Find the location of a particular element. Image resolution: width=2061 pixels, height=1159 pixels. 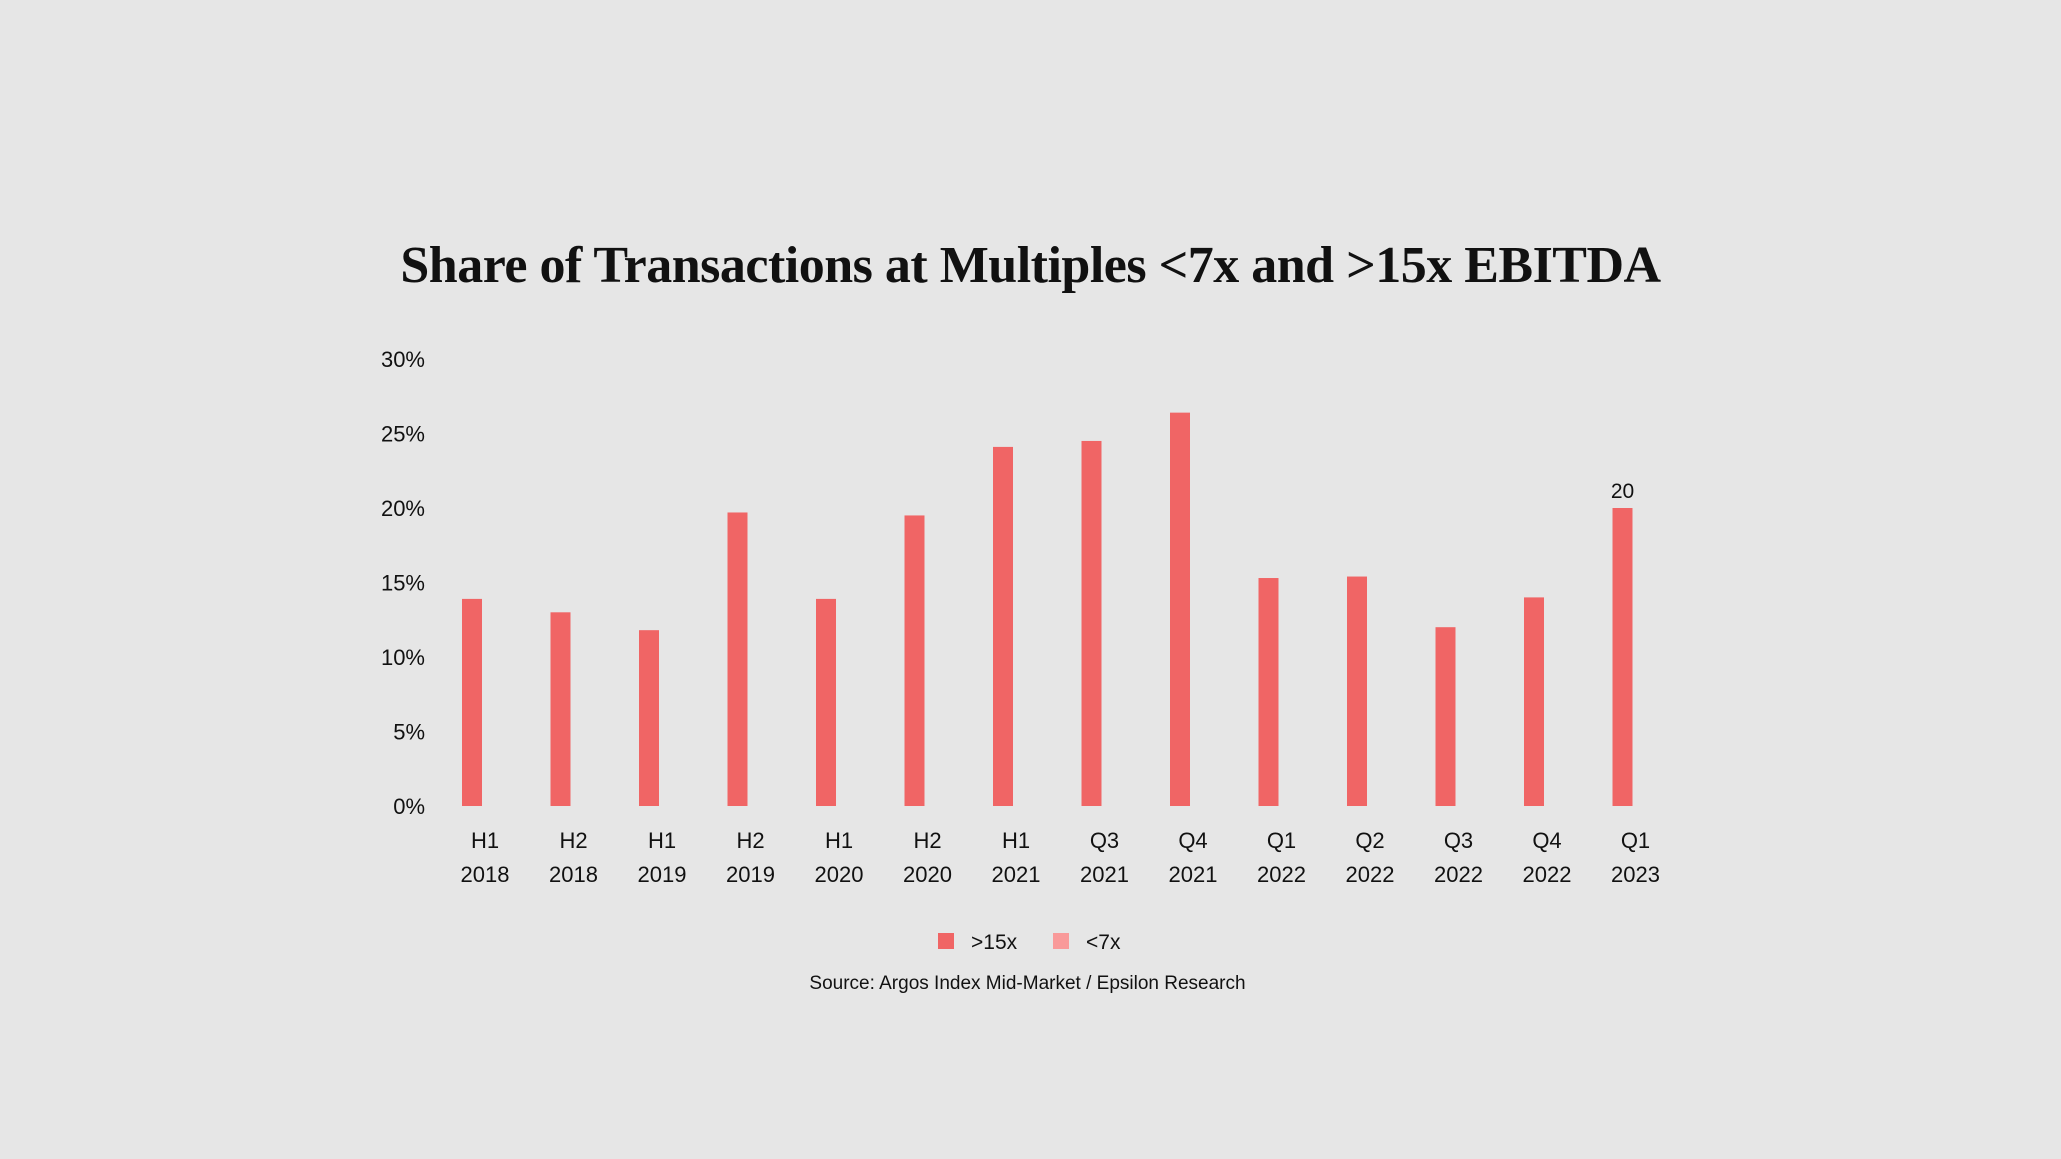

data-label: 20 is located at coordinates (1622, 491).